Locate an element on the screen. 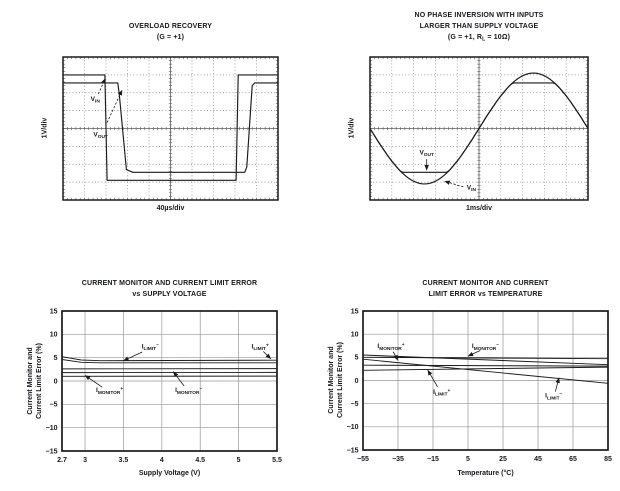  overload-recovery-VOUT-trace is located at coordinates (170, 127).